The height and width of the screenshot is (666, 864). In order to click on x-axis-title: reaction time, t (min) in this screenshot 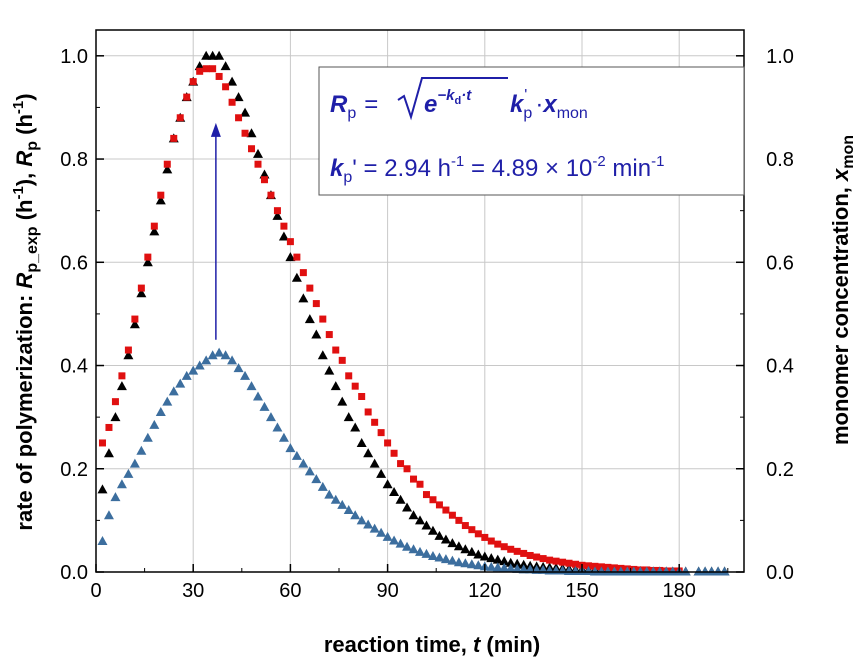, I will do `click(432, 644)`.